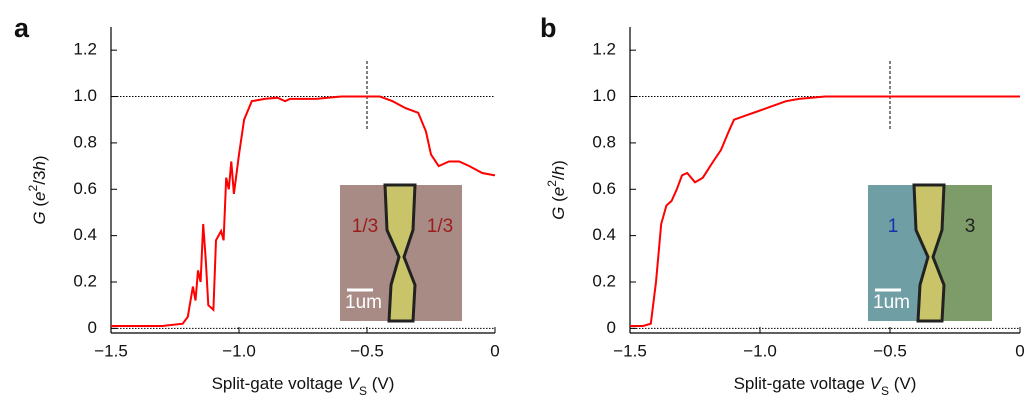 This screenshot has width=1030, height=403. I want to click on inset-label: 3, so click(970, 226).